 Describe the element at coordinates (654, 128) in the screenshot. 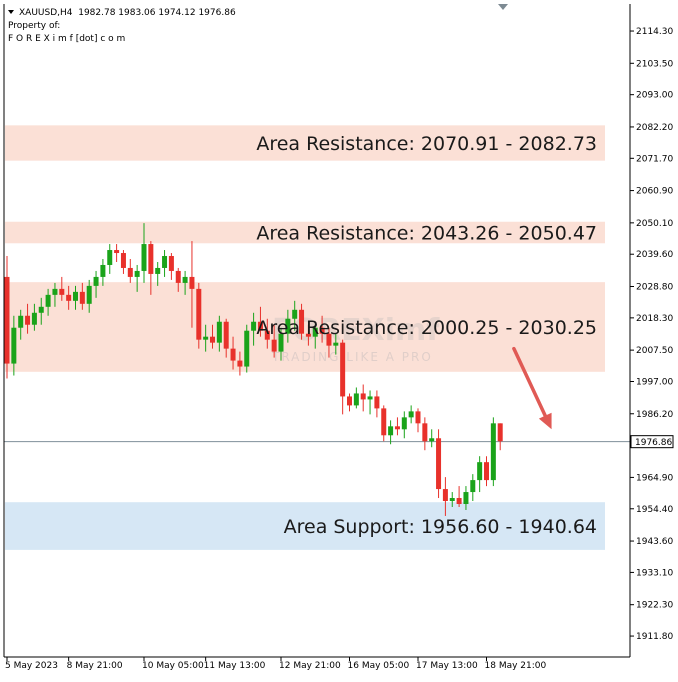

I see `y-tick-label: 2082.20` at that location.